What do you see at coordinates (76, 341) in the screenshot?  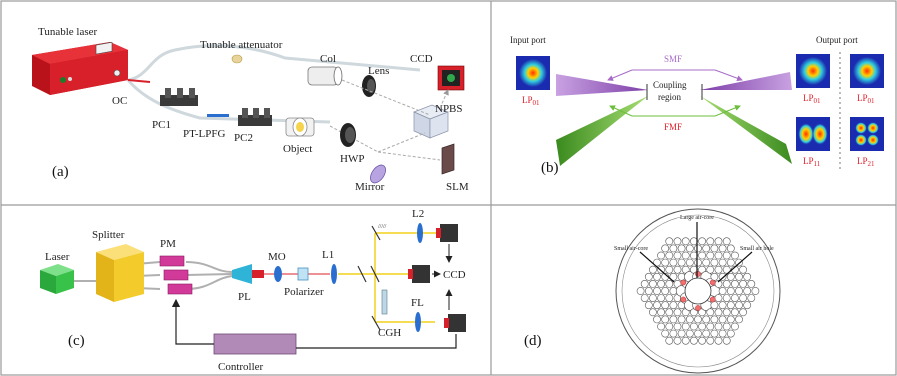 I see `panel-tag-c: (c)` at bounding box center [76, 341].